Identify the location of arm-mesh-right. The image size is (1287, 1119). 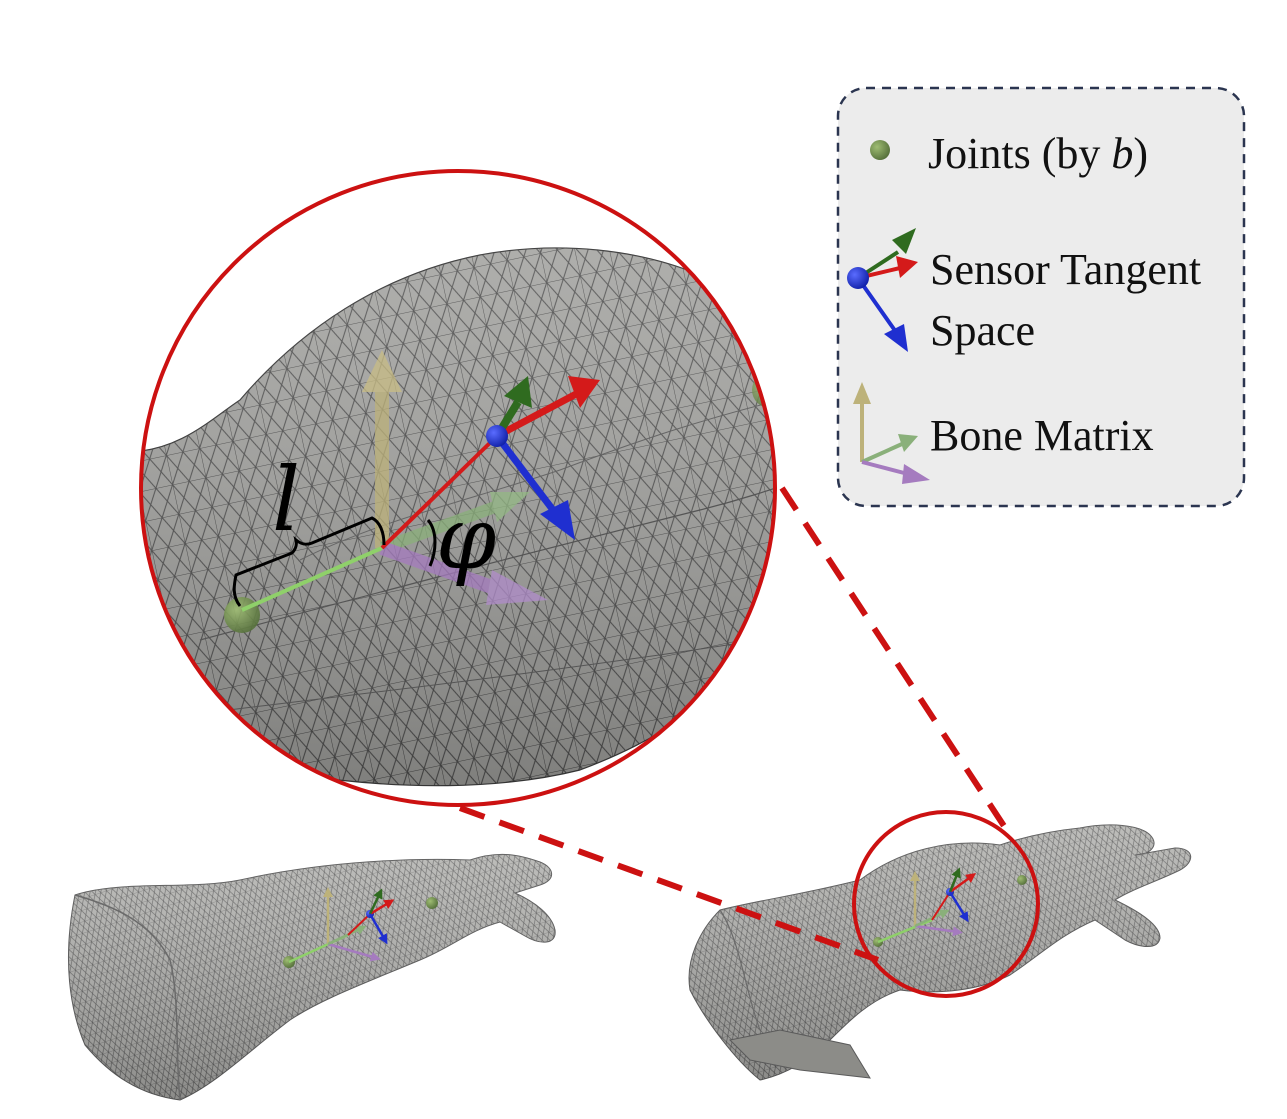
(940, 952).